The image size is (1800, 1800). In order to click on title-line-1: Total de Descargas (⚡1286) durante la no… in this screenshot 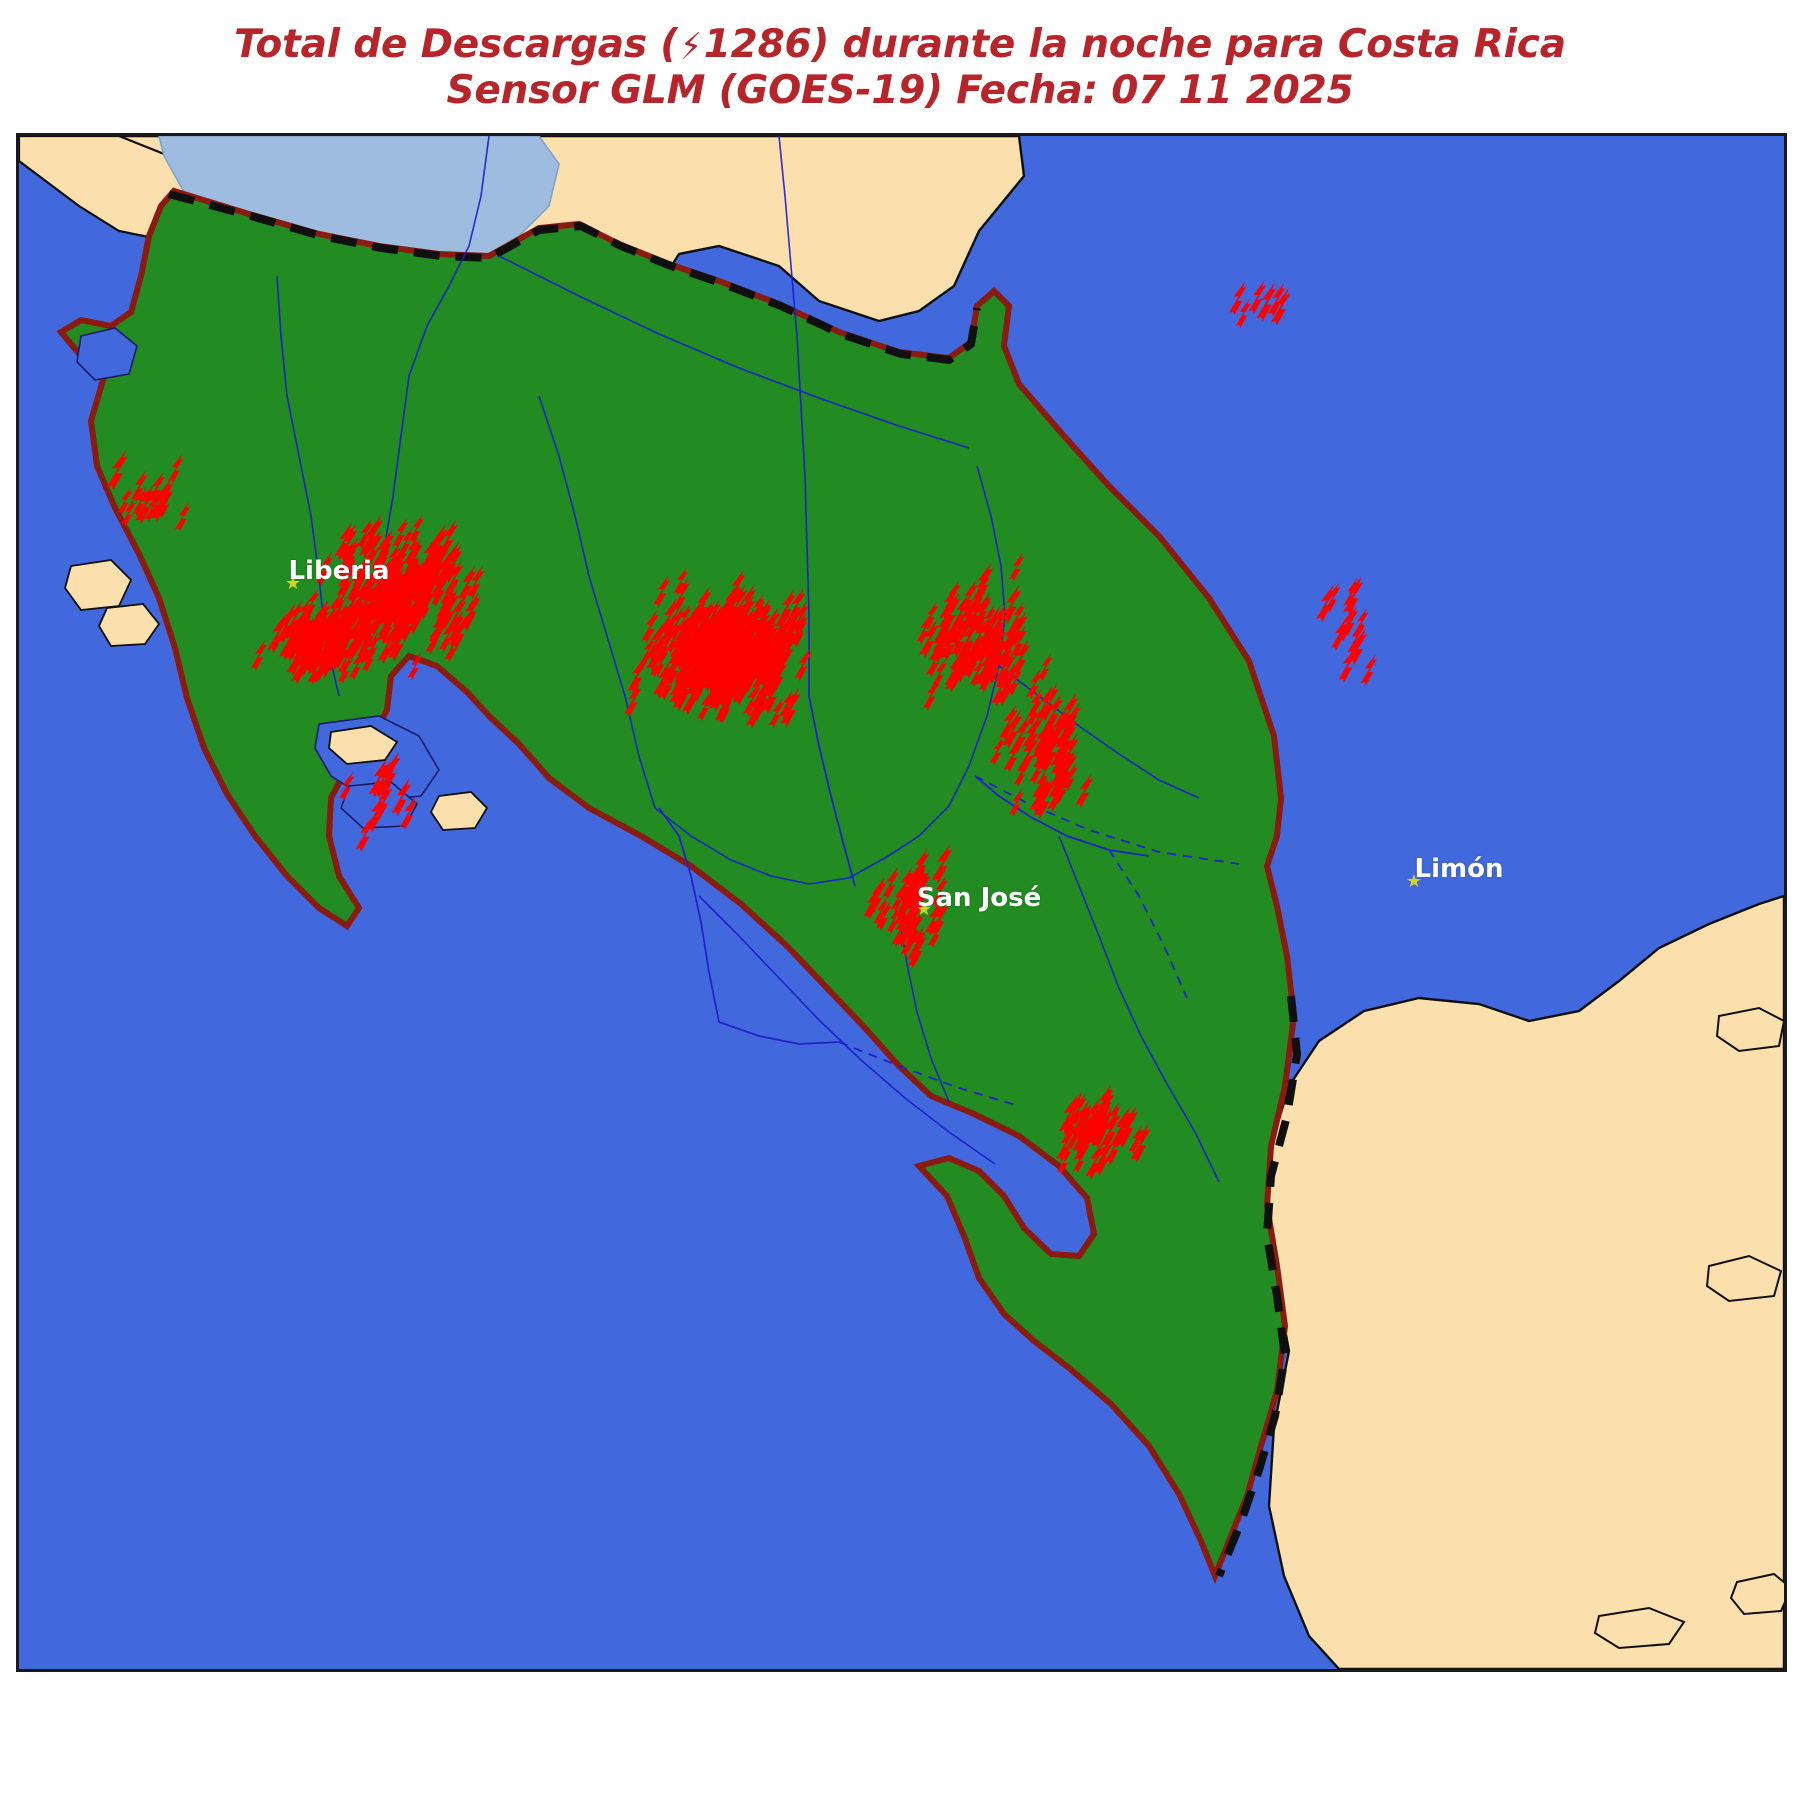, I will do `click(900, 45)`.